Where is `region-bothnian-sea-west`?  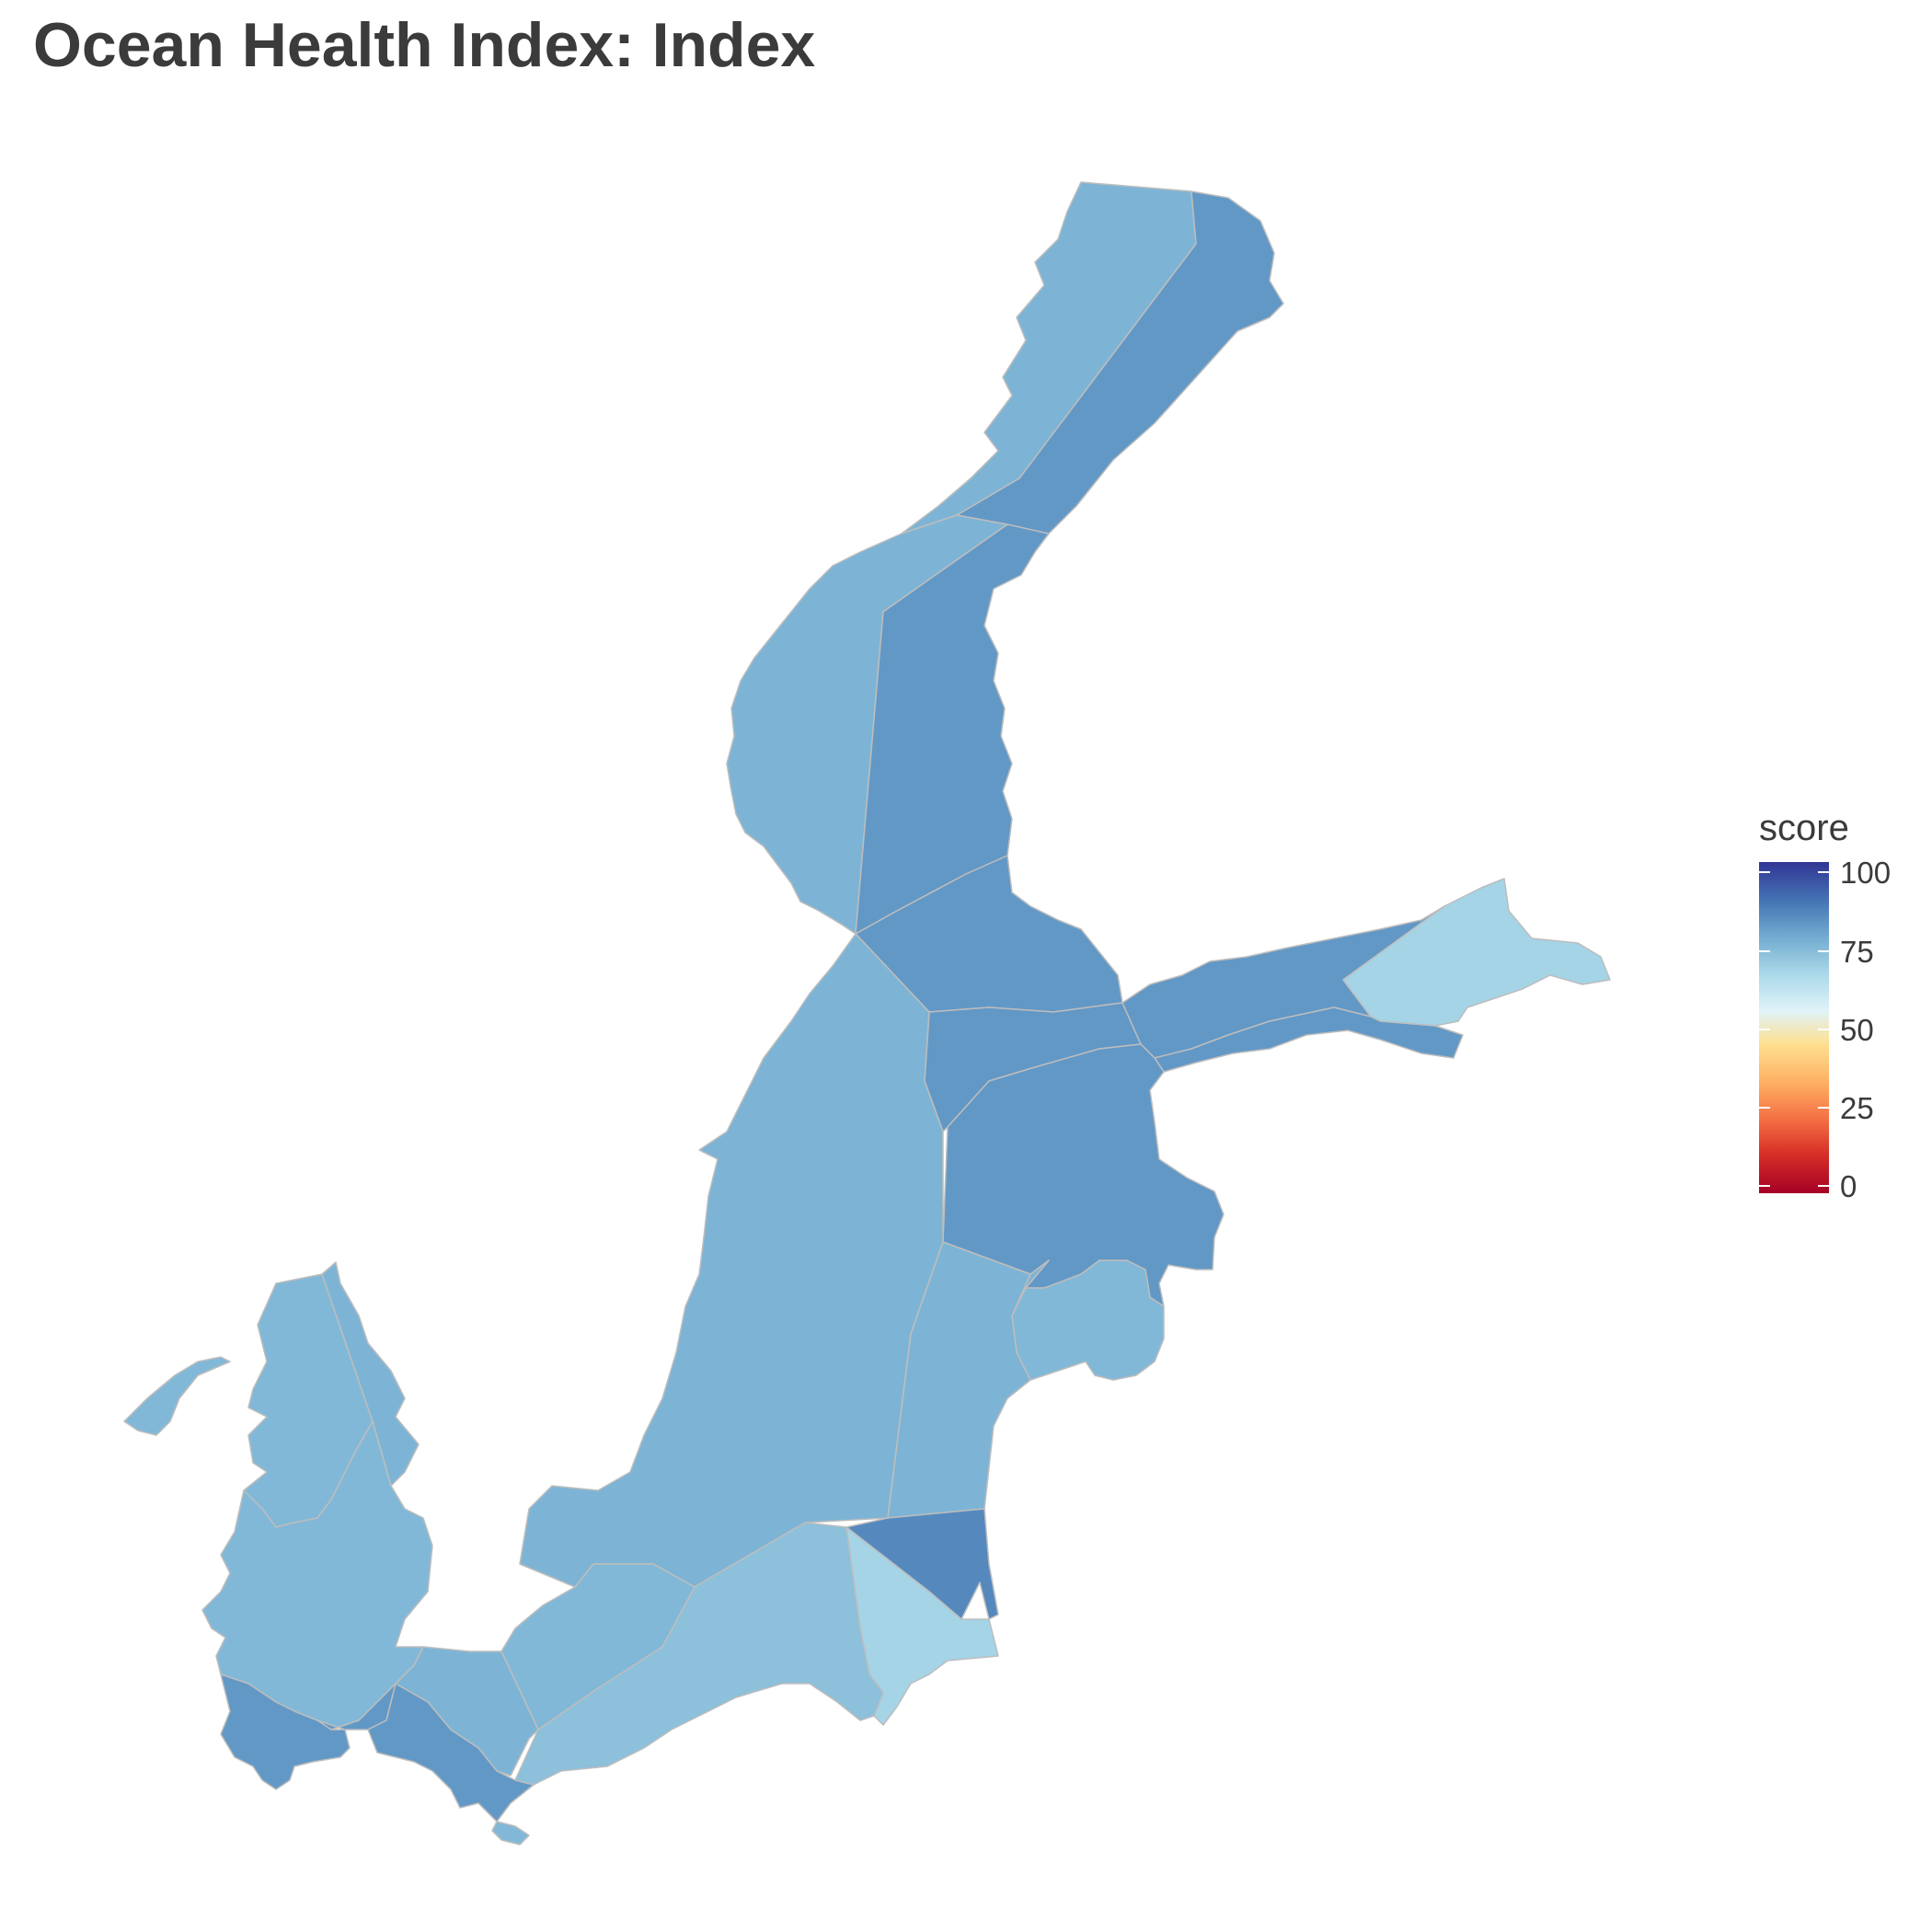
region-bothnian-sea-west is located at coordinates (867, 724).